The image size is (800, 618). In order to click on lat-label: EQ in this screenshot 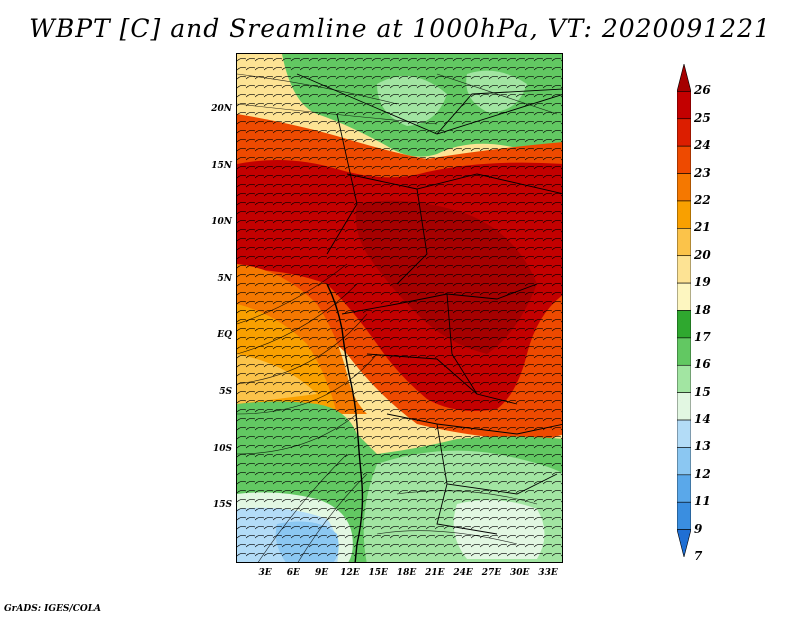, I will do `click(224, 335)`.